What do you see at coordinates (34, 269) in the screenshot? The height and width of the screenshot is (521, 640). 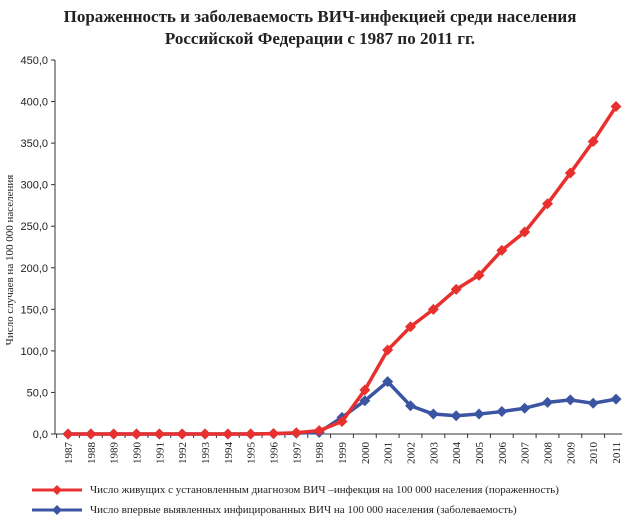 I see `y-tick-label: 200,0` at bounding box center [34, 269].